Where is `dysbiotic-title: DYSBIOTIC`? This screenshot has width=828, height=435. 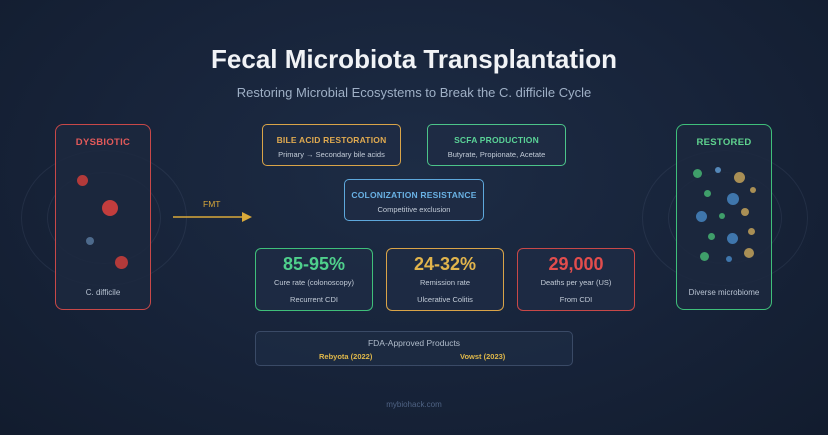
dysbiotic-title: DYSBIOTIC is located at coordinates (103, 142).